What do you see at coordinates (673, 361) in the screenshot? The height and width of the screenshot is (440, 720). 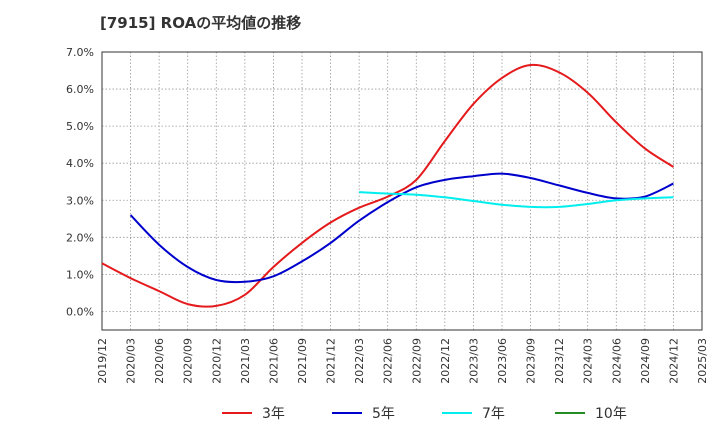 I see `x-tick-label: 2024/12` at bounding box center [673, 361].